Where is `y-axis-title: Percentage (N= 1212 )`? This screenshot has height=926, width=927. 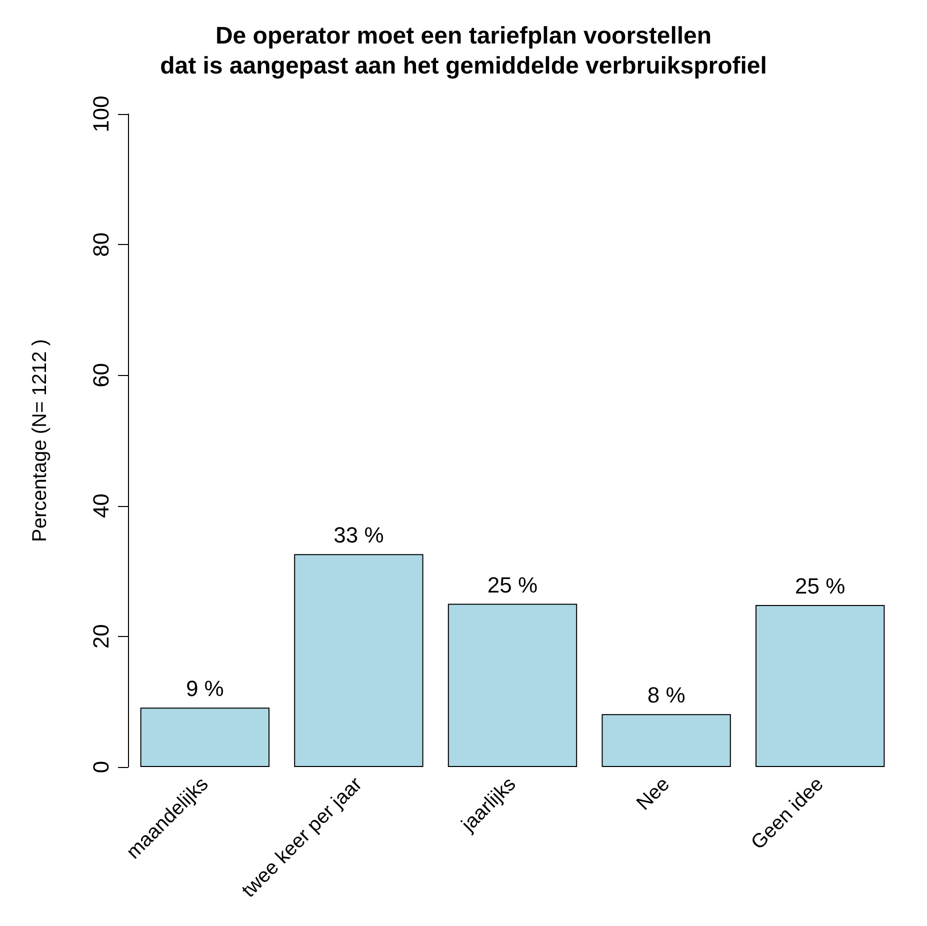
y-axis-title: Percentage (N= 1212 ) is located at coordinates (40, 440).